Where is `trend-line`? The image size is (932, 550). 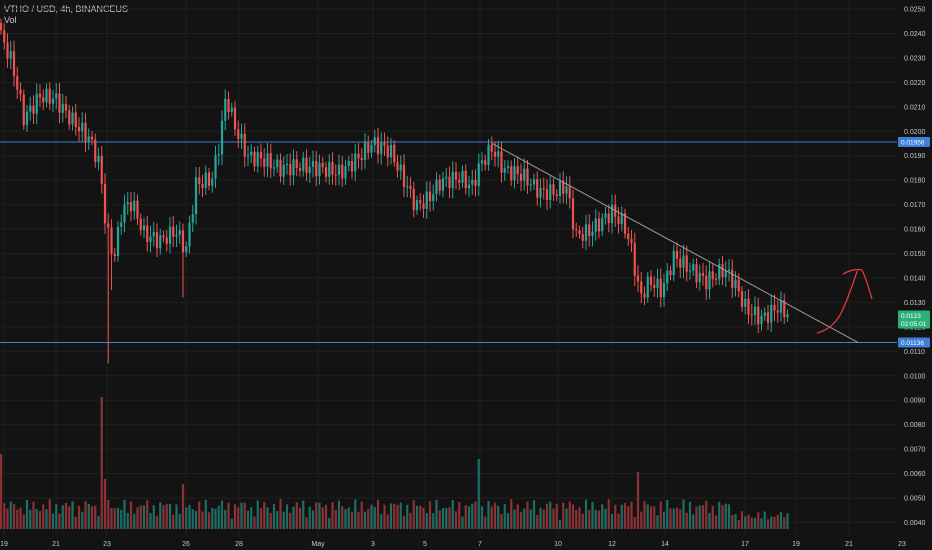
trend-line is located at coordinates (675, 243).